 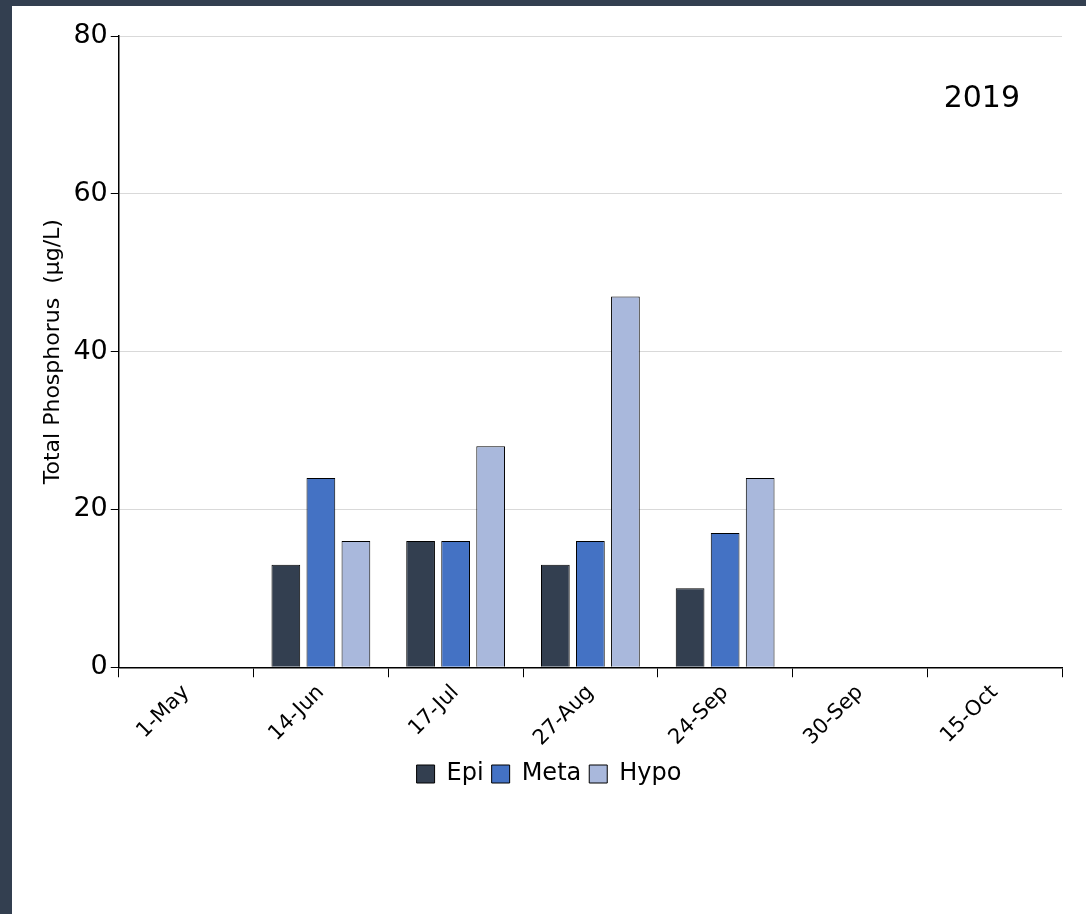 What do you see at coordinates (465, 772) in the screenshot?
I see `legend-label: Epi` at bounding box center [465, 772].